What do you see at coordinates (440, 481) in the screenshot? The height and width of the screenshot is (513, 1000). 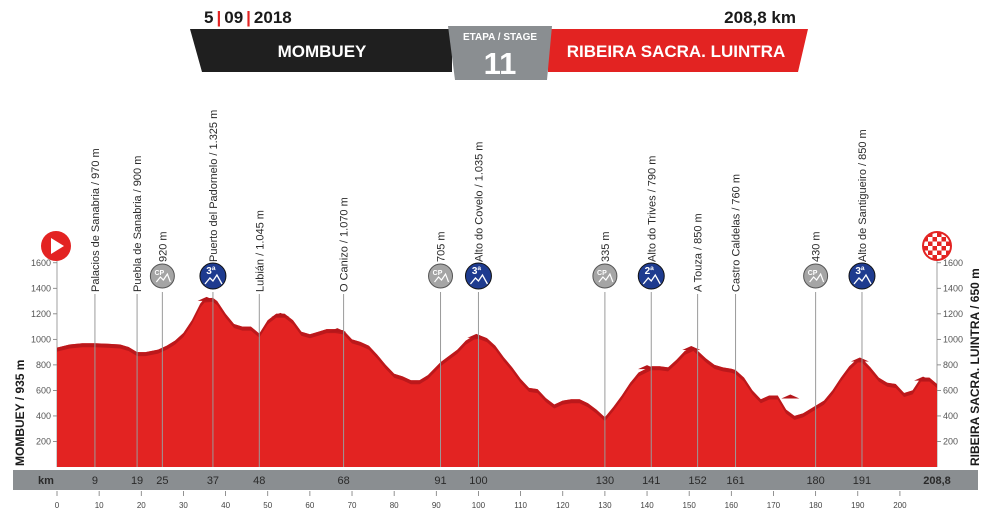 I see `km-bar-value: 91` at bounding box center [440, 481].